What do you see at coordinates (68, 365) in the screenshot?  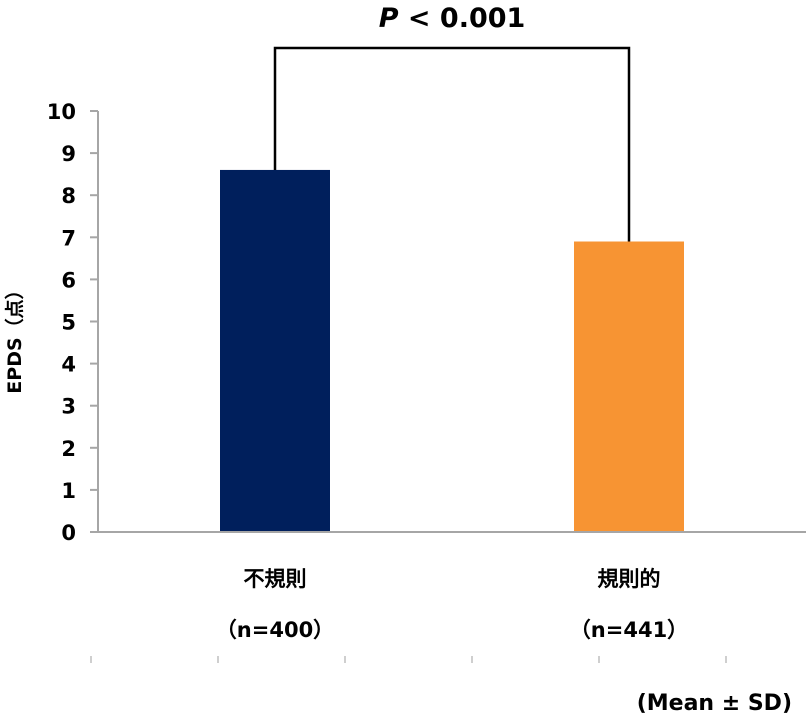 I see `y-tick-label: 4` at bounding box center [68, 365].